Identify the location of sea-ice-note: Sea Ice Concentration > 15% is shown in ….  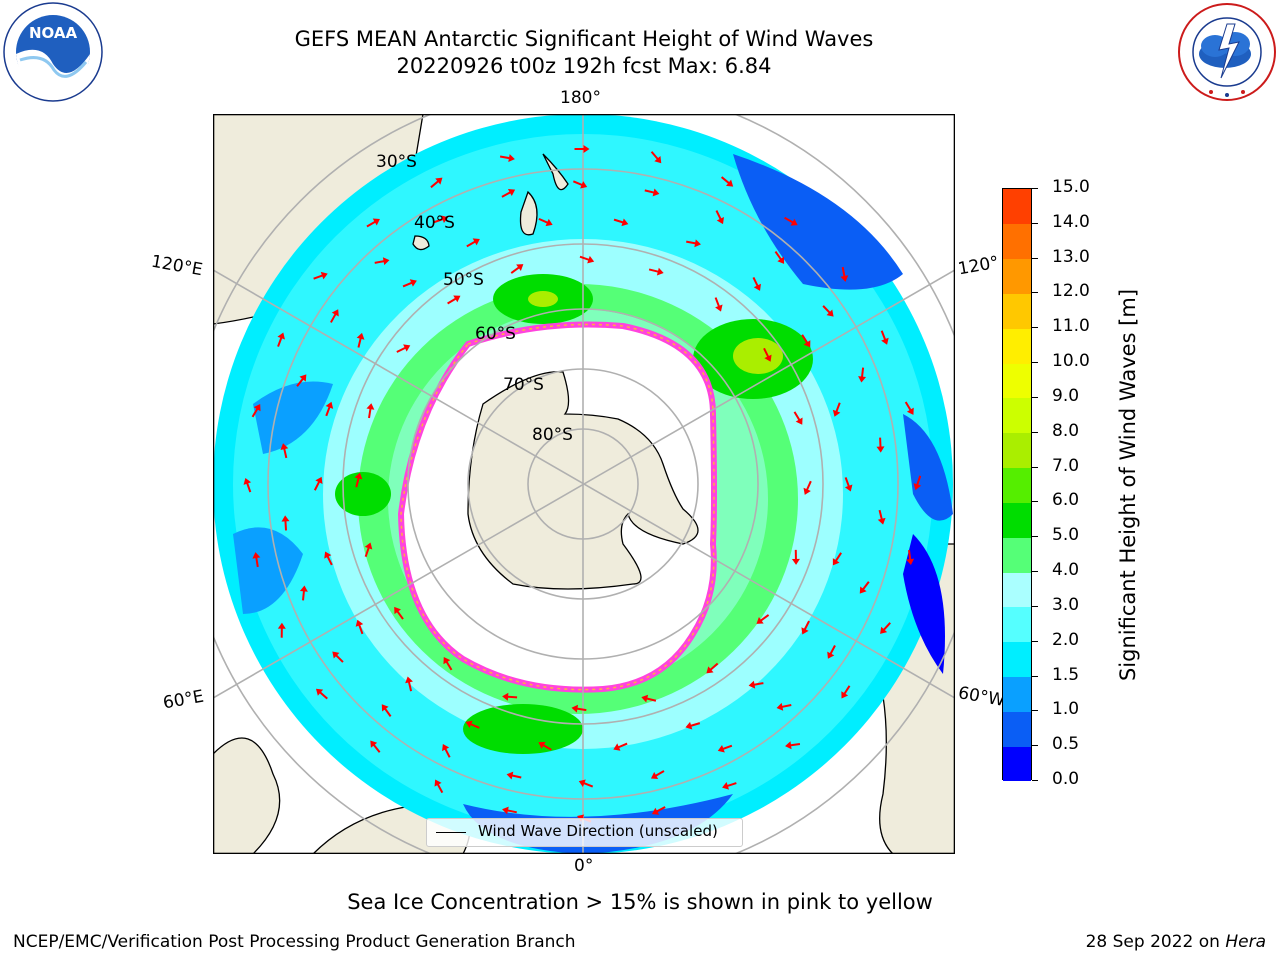
(640, 902).